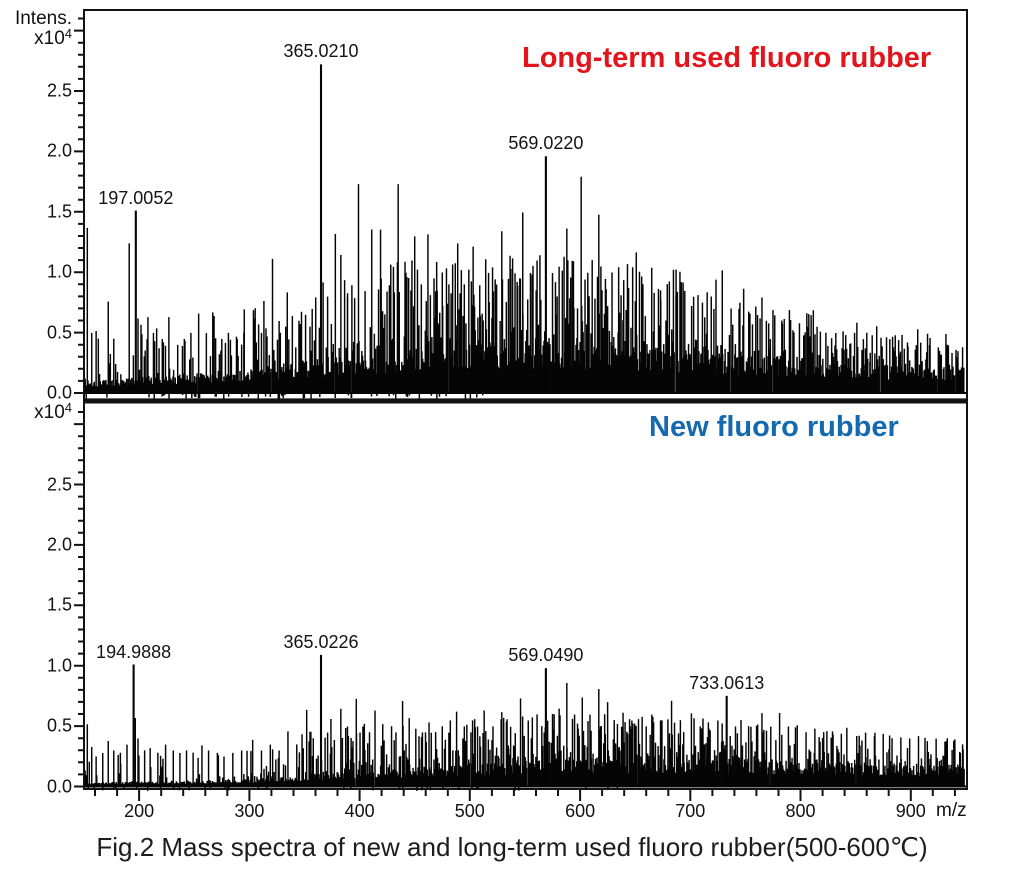 The width and height of the screenshot is (1024, 869). What do you see at coordinates (359, 811) in the screenshot?
I see `x-tick-label: 400` at bounding box center [359, 811].